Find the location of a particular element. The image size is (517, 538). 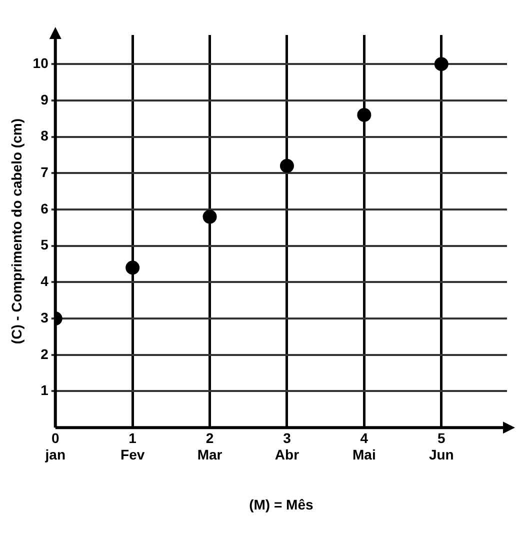

y-tick-label: 1 is located at coordinates (44, 390).